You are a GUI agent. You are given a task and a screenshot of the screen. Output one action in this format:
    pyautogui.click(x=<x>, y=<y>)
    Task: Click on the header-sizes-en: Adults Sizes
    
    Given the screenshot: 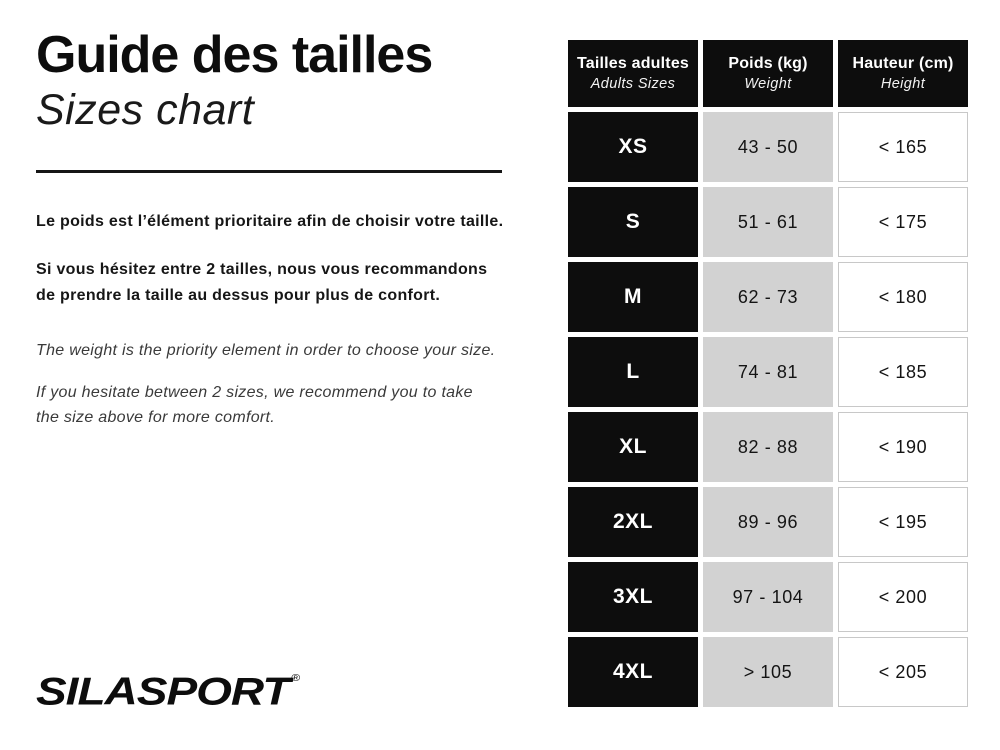 What is the action you would take?
    pyautogui.click(x=633, y=84)
    